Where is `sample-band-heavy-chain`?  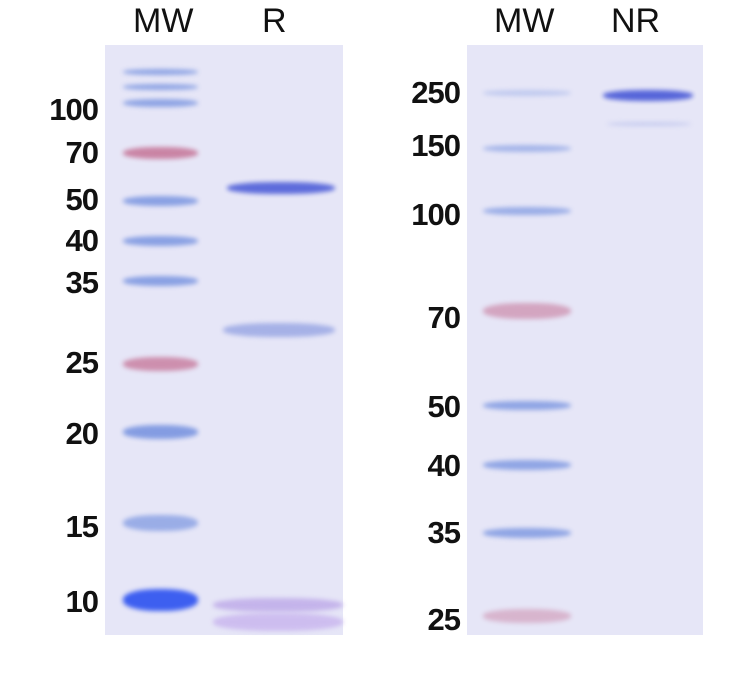 sample-band-heavy-chain is located at coordinates (281, 188).